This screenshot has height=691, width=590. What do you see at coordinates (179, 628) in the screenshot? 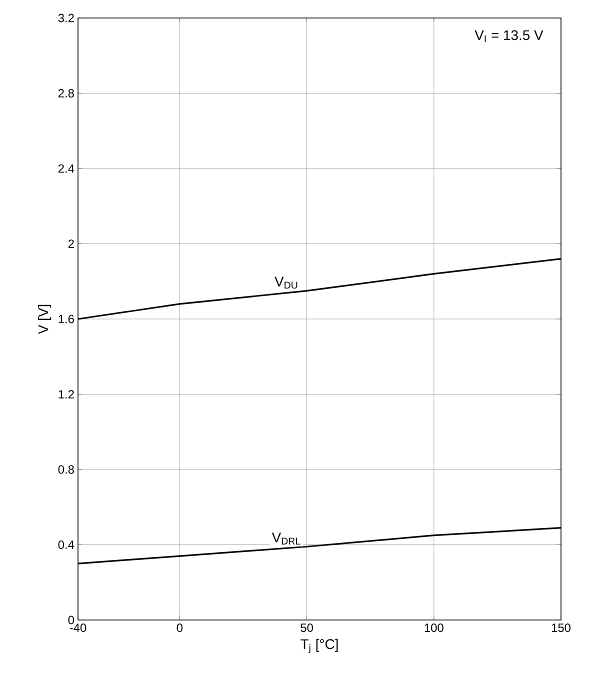
I see `x-tick-label: 0` at bounding box center [179, 628].